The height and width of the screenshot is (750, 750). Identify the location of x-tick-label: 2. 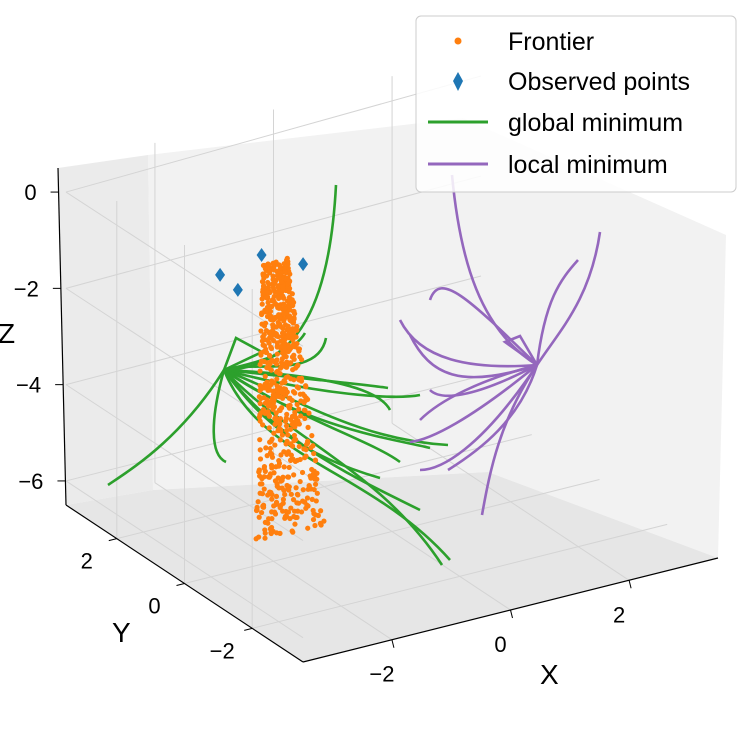
(619, 614).